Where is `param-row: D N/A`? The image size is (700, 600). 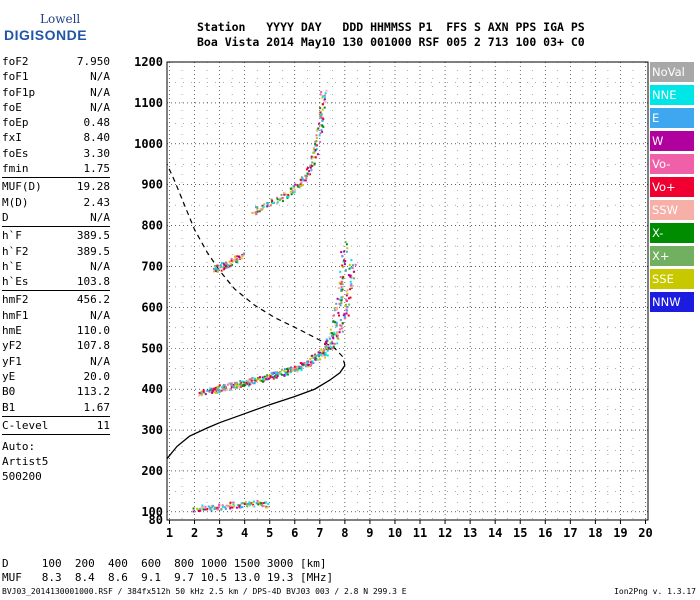
param-row: D N/A is located at coordinates (56, 217).